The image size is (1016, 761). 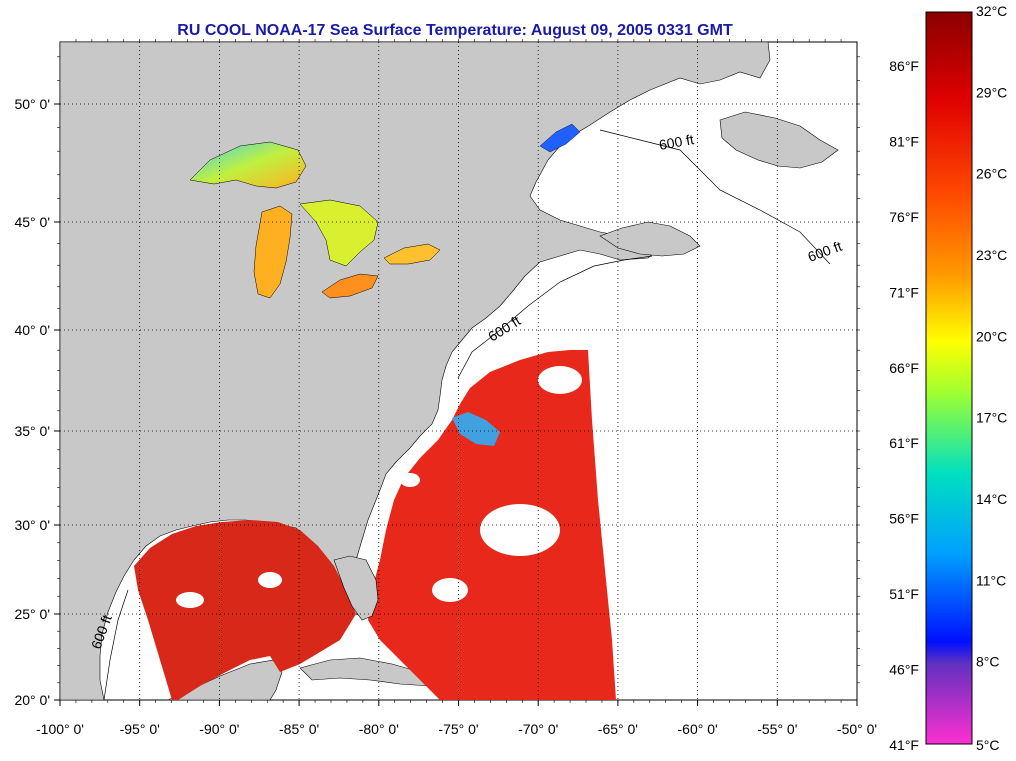 I want to click on lake-michigan, so click(x=273, y=252).